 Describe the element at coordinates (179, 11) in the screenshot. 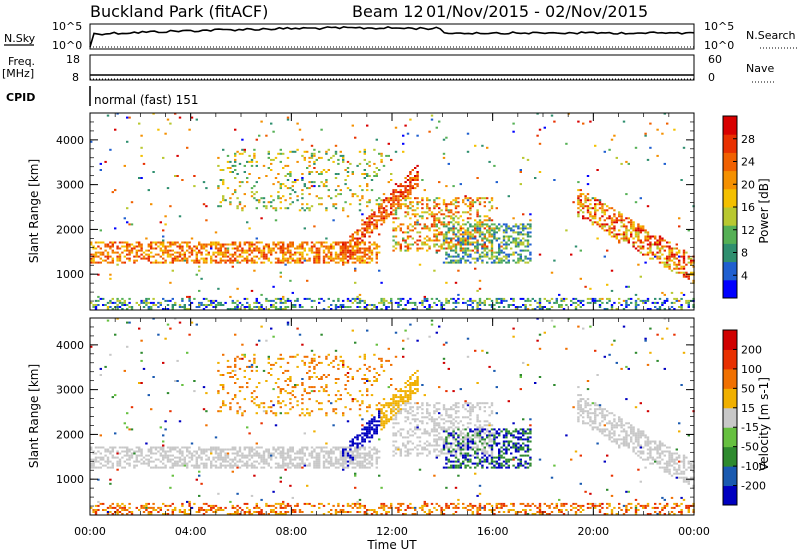

I see `station-title: Buckland Park (fitACF)` at that location.